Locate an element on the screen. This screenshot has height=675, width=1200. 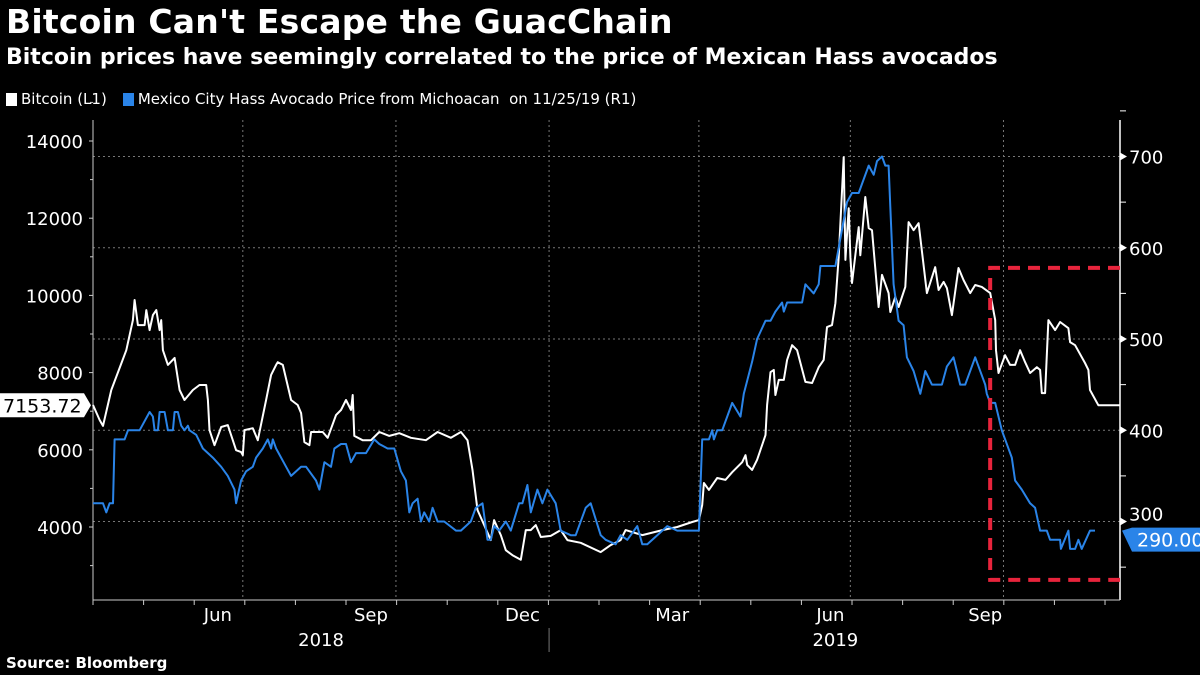
x-year-label: 2019 is located at coordinates (835, 640).